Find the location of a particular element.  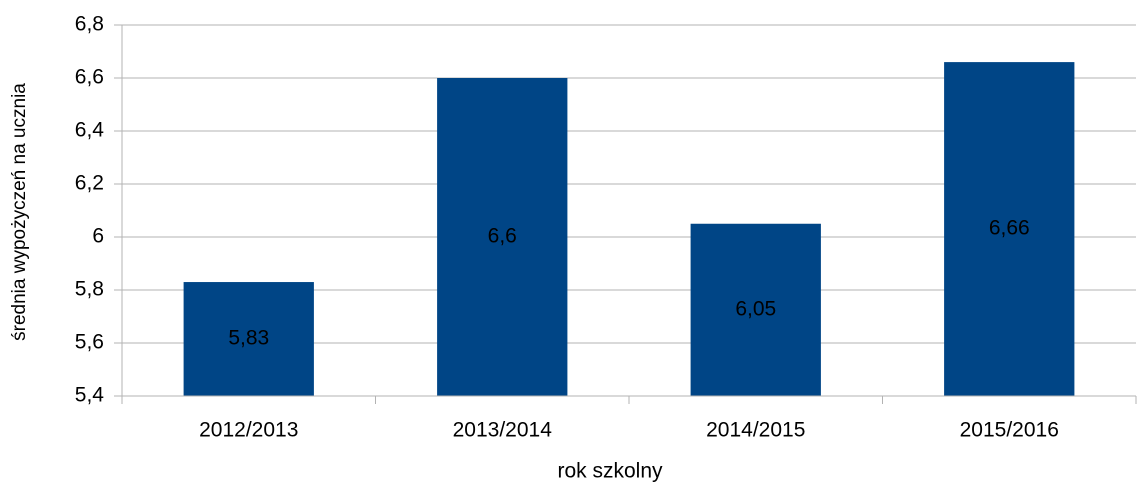

y-tick-label: 6,8 is located at coordinates (89, 24).